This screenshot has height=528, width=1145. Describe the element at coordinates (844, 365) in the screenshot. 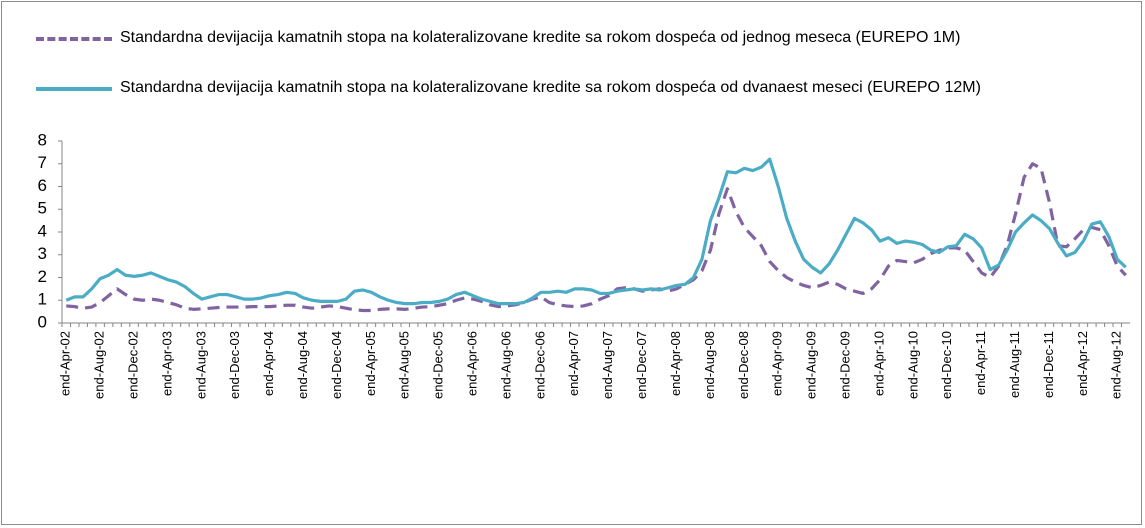

I see `x-tick-label: end-Dec-09` at that location.